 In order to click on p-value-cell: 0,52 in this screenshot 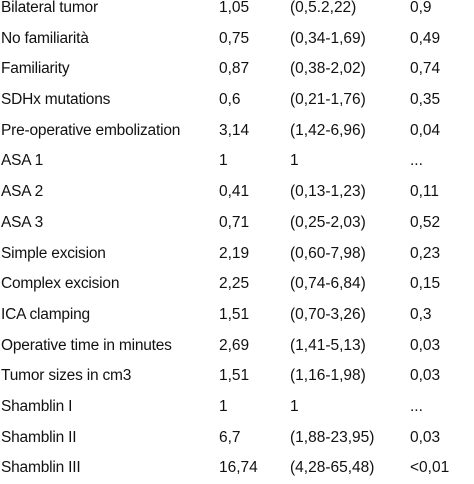, I will do `click(425, 222)`.